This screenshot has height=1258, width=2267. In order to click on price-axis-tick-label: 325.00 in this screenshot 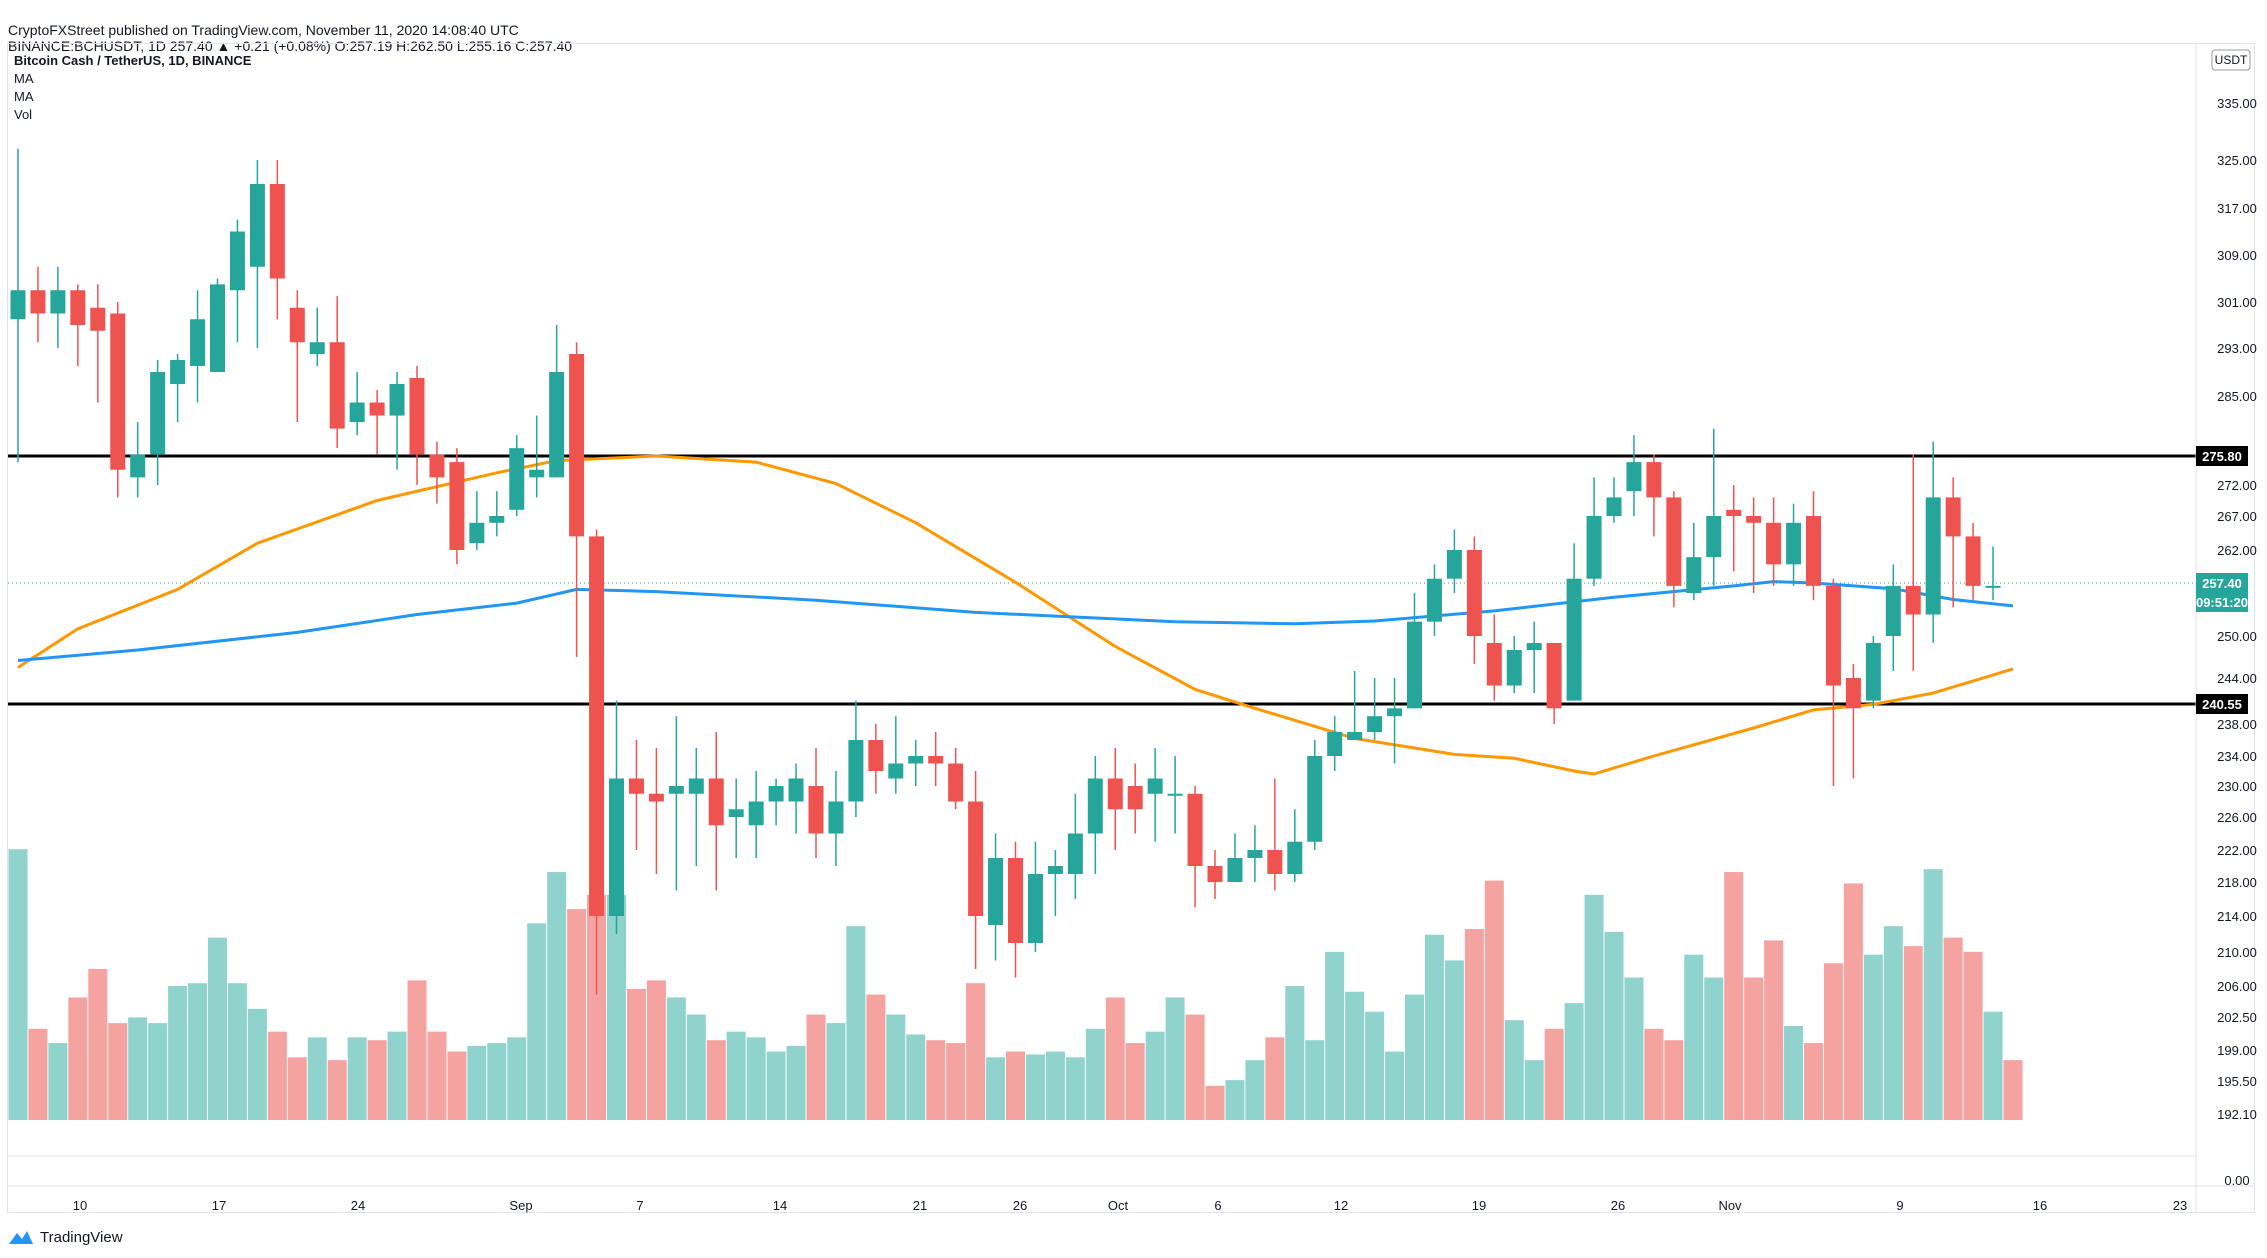, I will do `click(2237, 160)`.